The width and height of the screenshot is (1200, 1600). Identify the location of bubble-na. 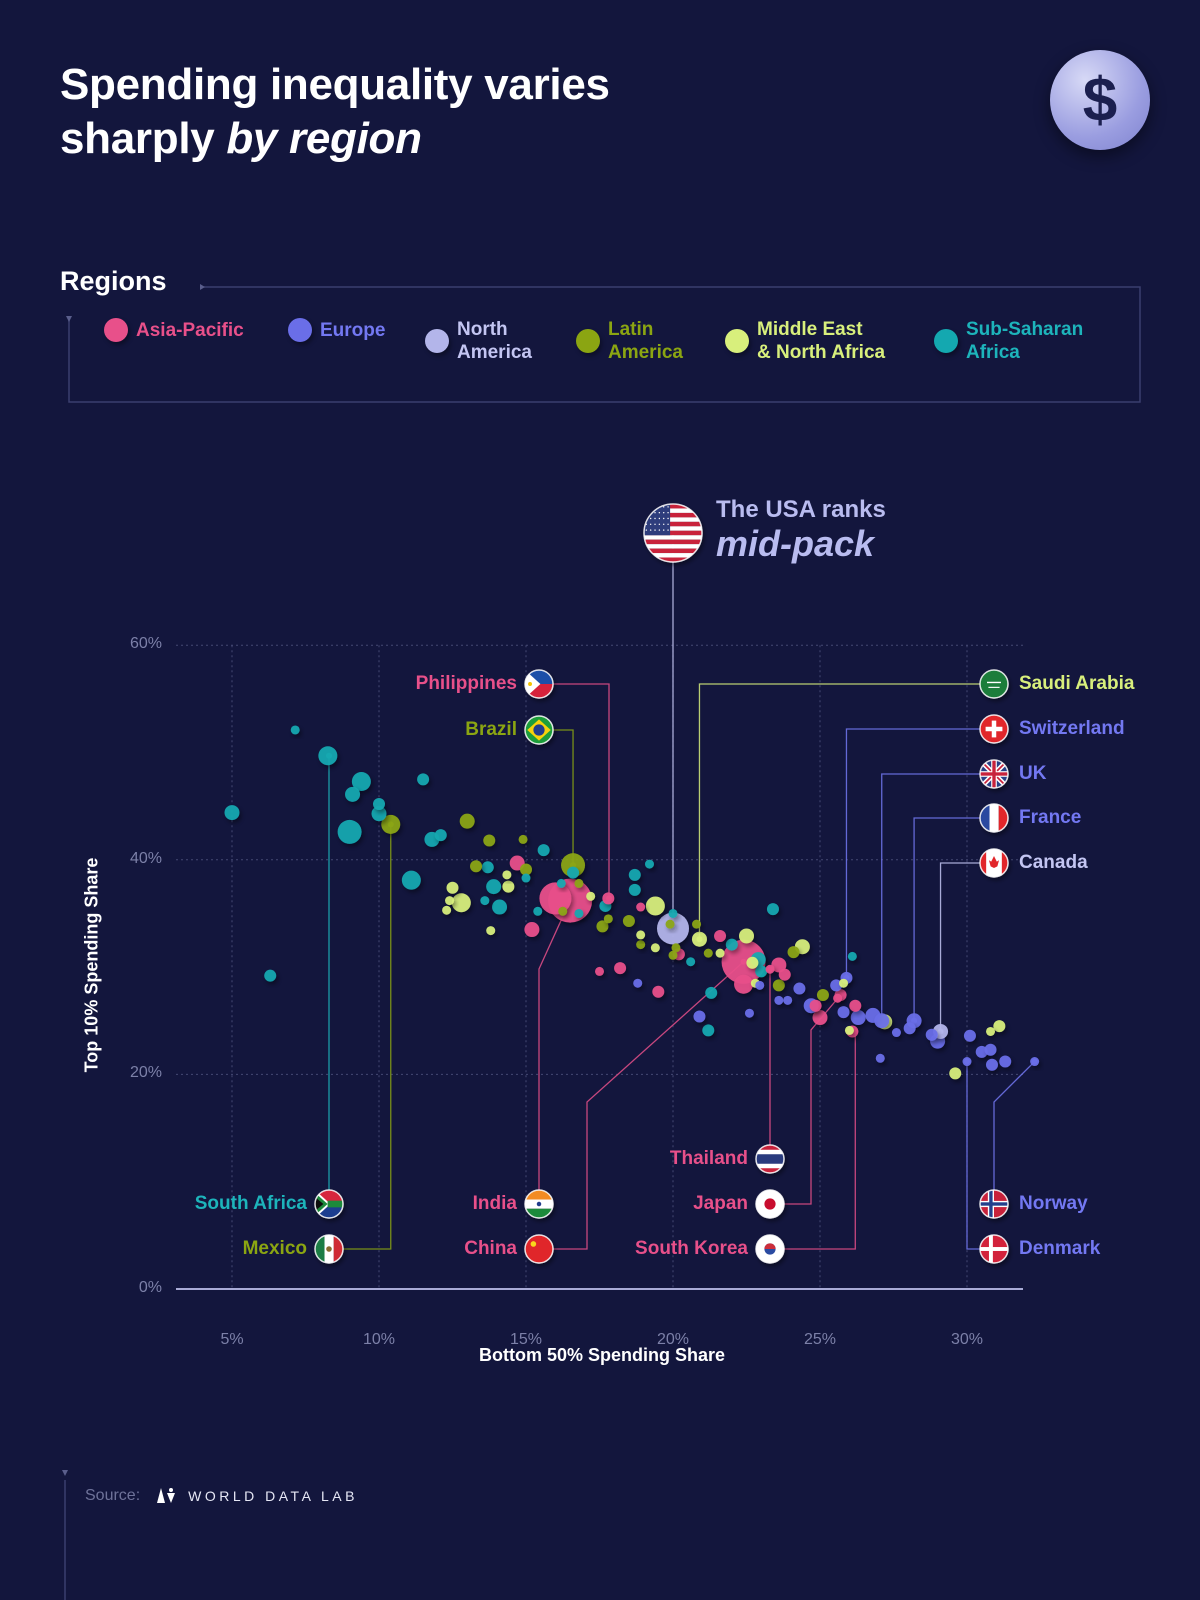
(673, 928).